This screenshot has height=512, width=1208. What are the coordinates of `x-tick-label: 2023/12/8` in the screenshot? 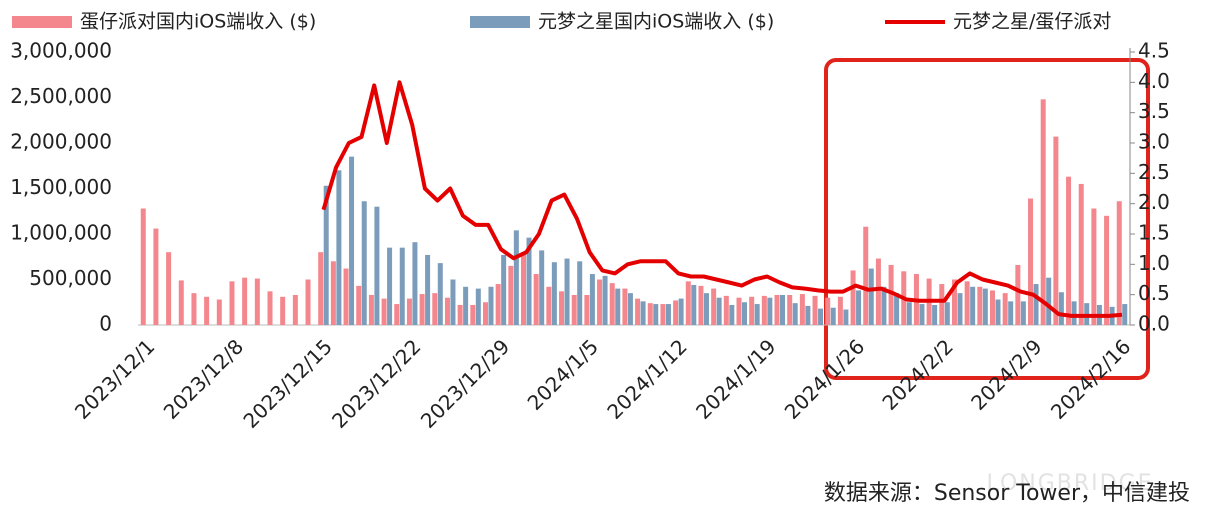 It's located at (203, 378).